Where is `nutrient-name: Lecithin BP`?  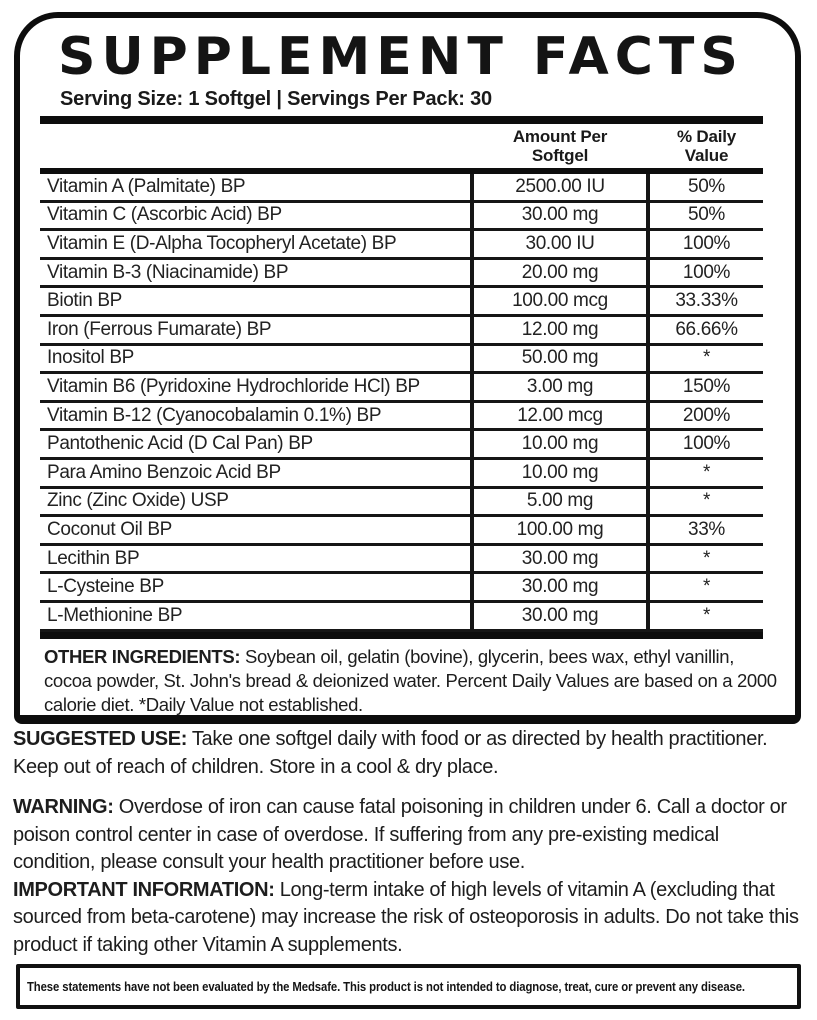 nutrient-name: Lecithin BP is located at coordinates (93, 558).